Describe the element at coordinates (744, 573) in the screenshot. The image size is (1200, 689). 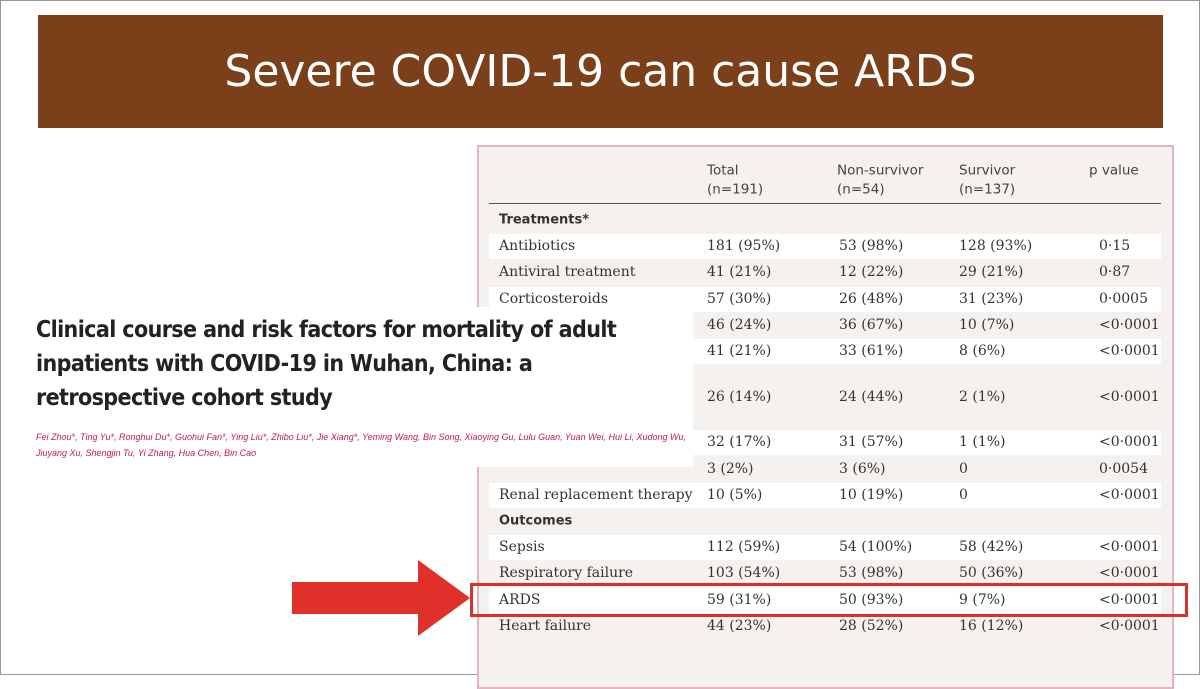
I see `cell: 103 (54%)` at that location.